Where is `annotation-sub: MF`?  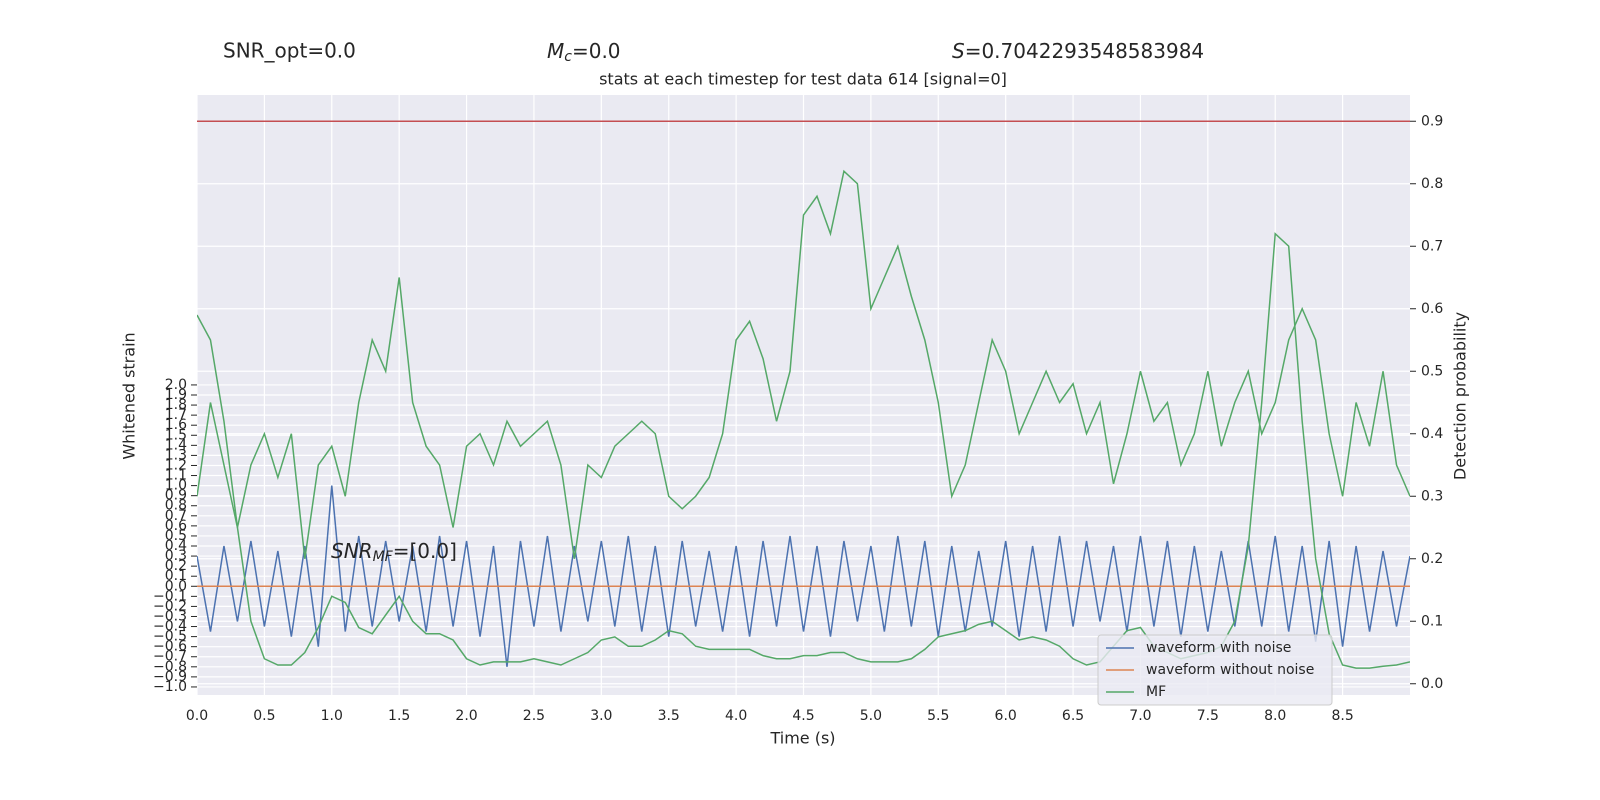
annotation-sub: MF is located at coordinates (383, 557).